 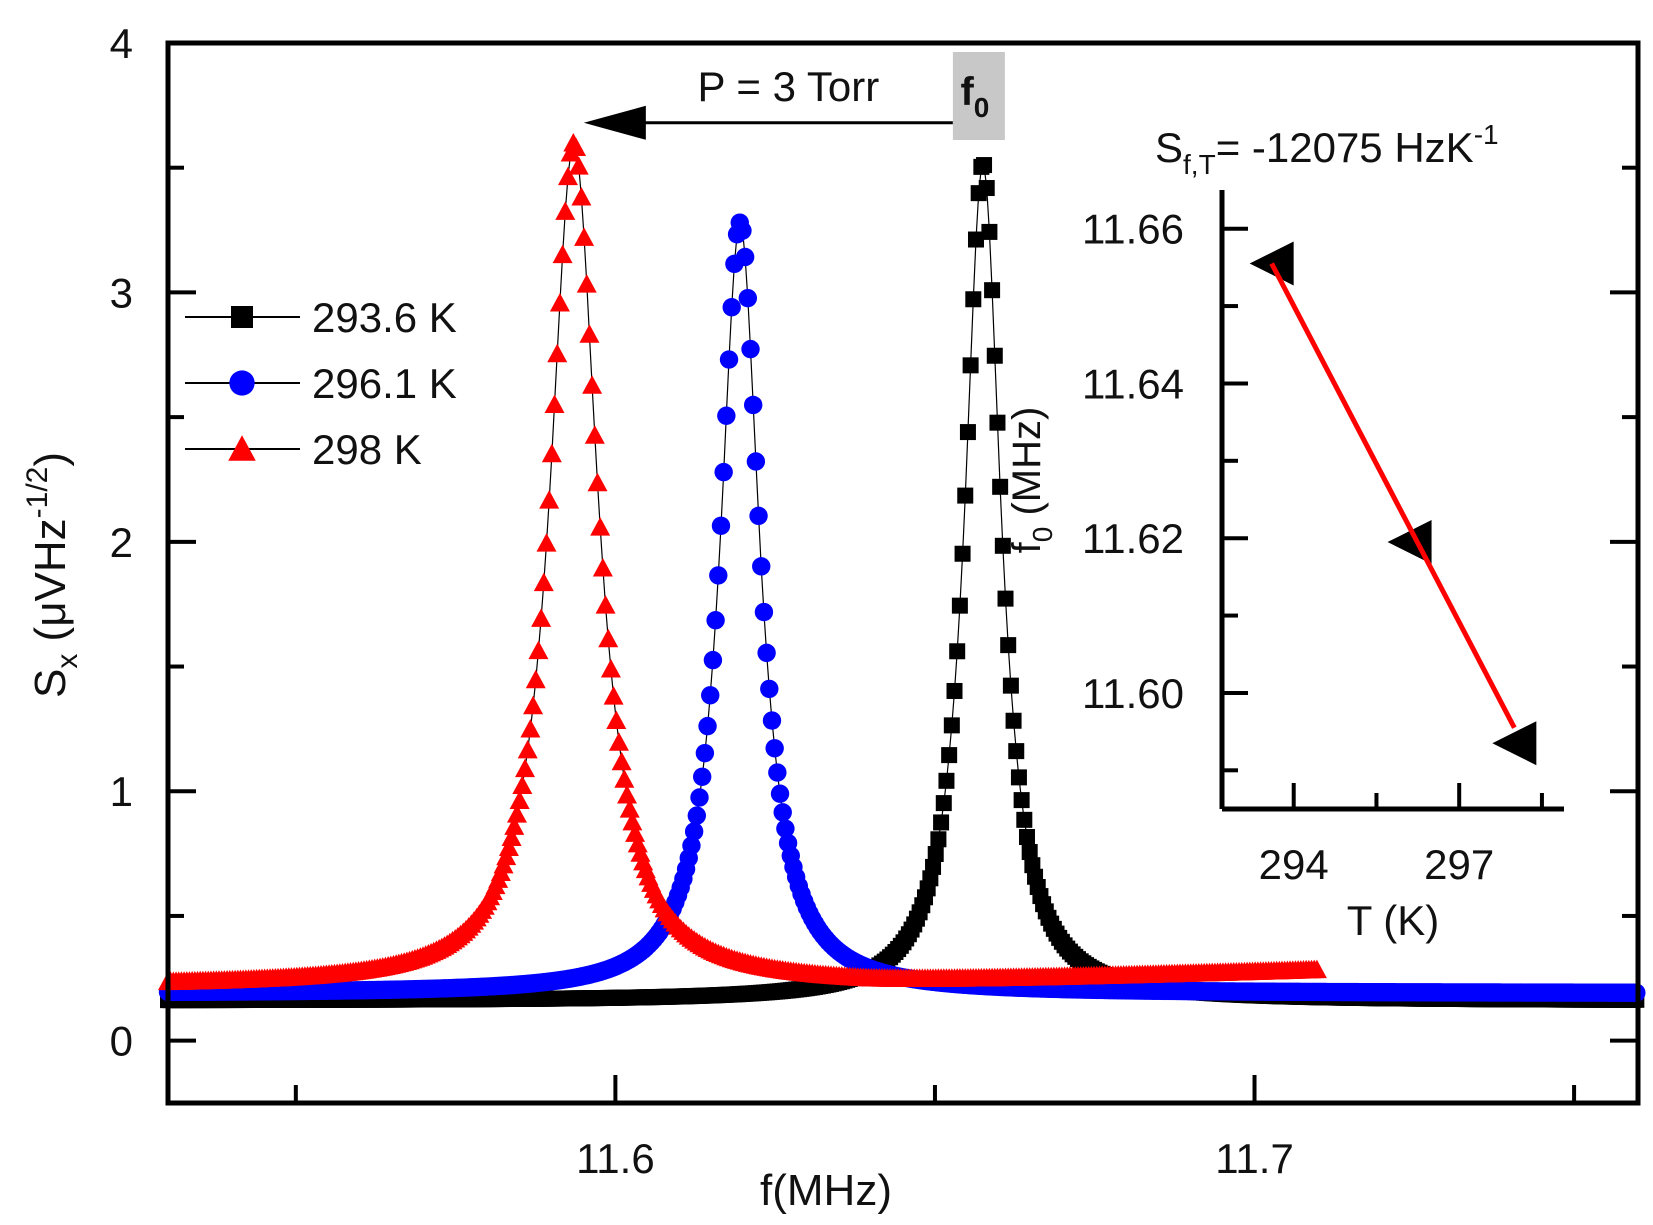 What do you see at coordinates (121, 1041) in the screenshot?
I see `y-tick-label: 0` at bounding box center [121, 1041].